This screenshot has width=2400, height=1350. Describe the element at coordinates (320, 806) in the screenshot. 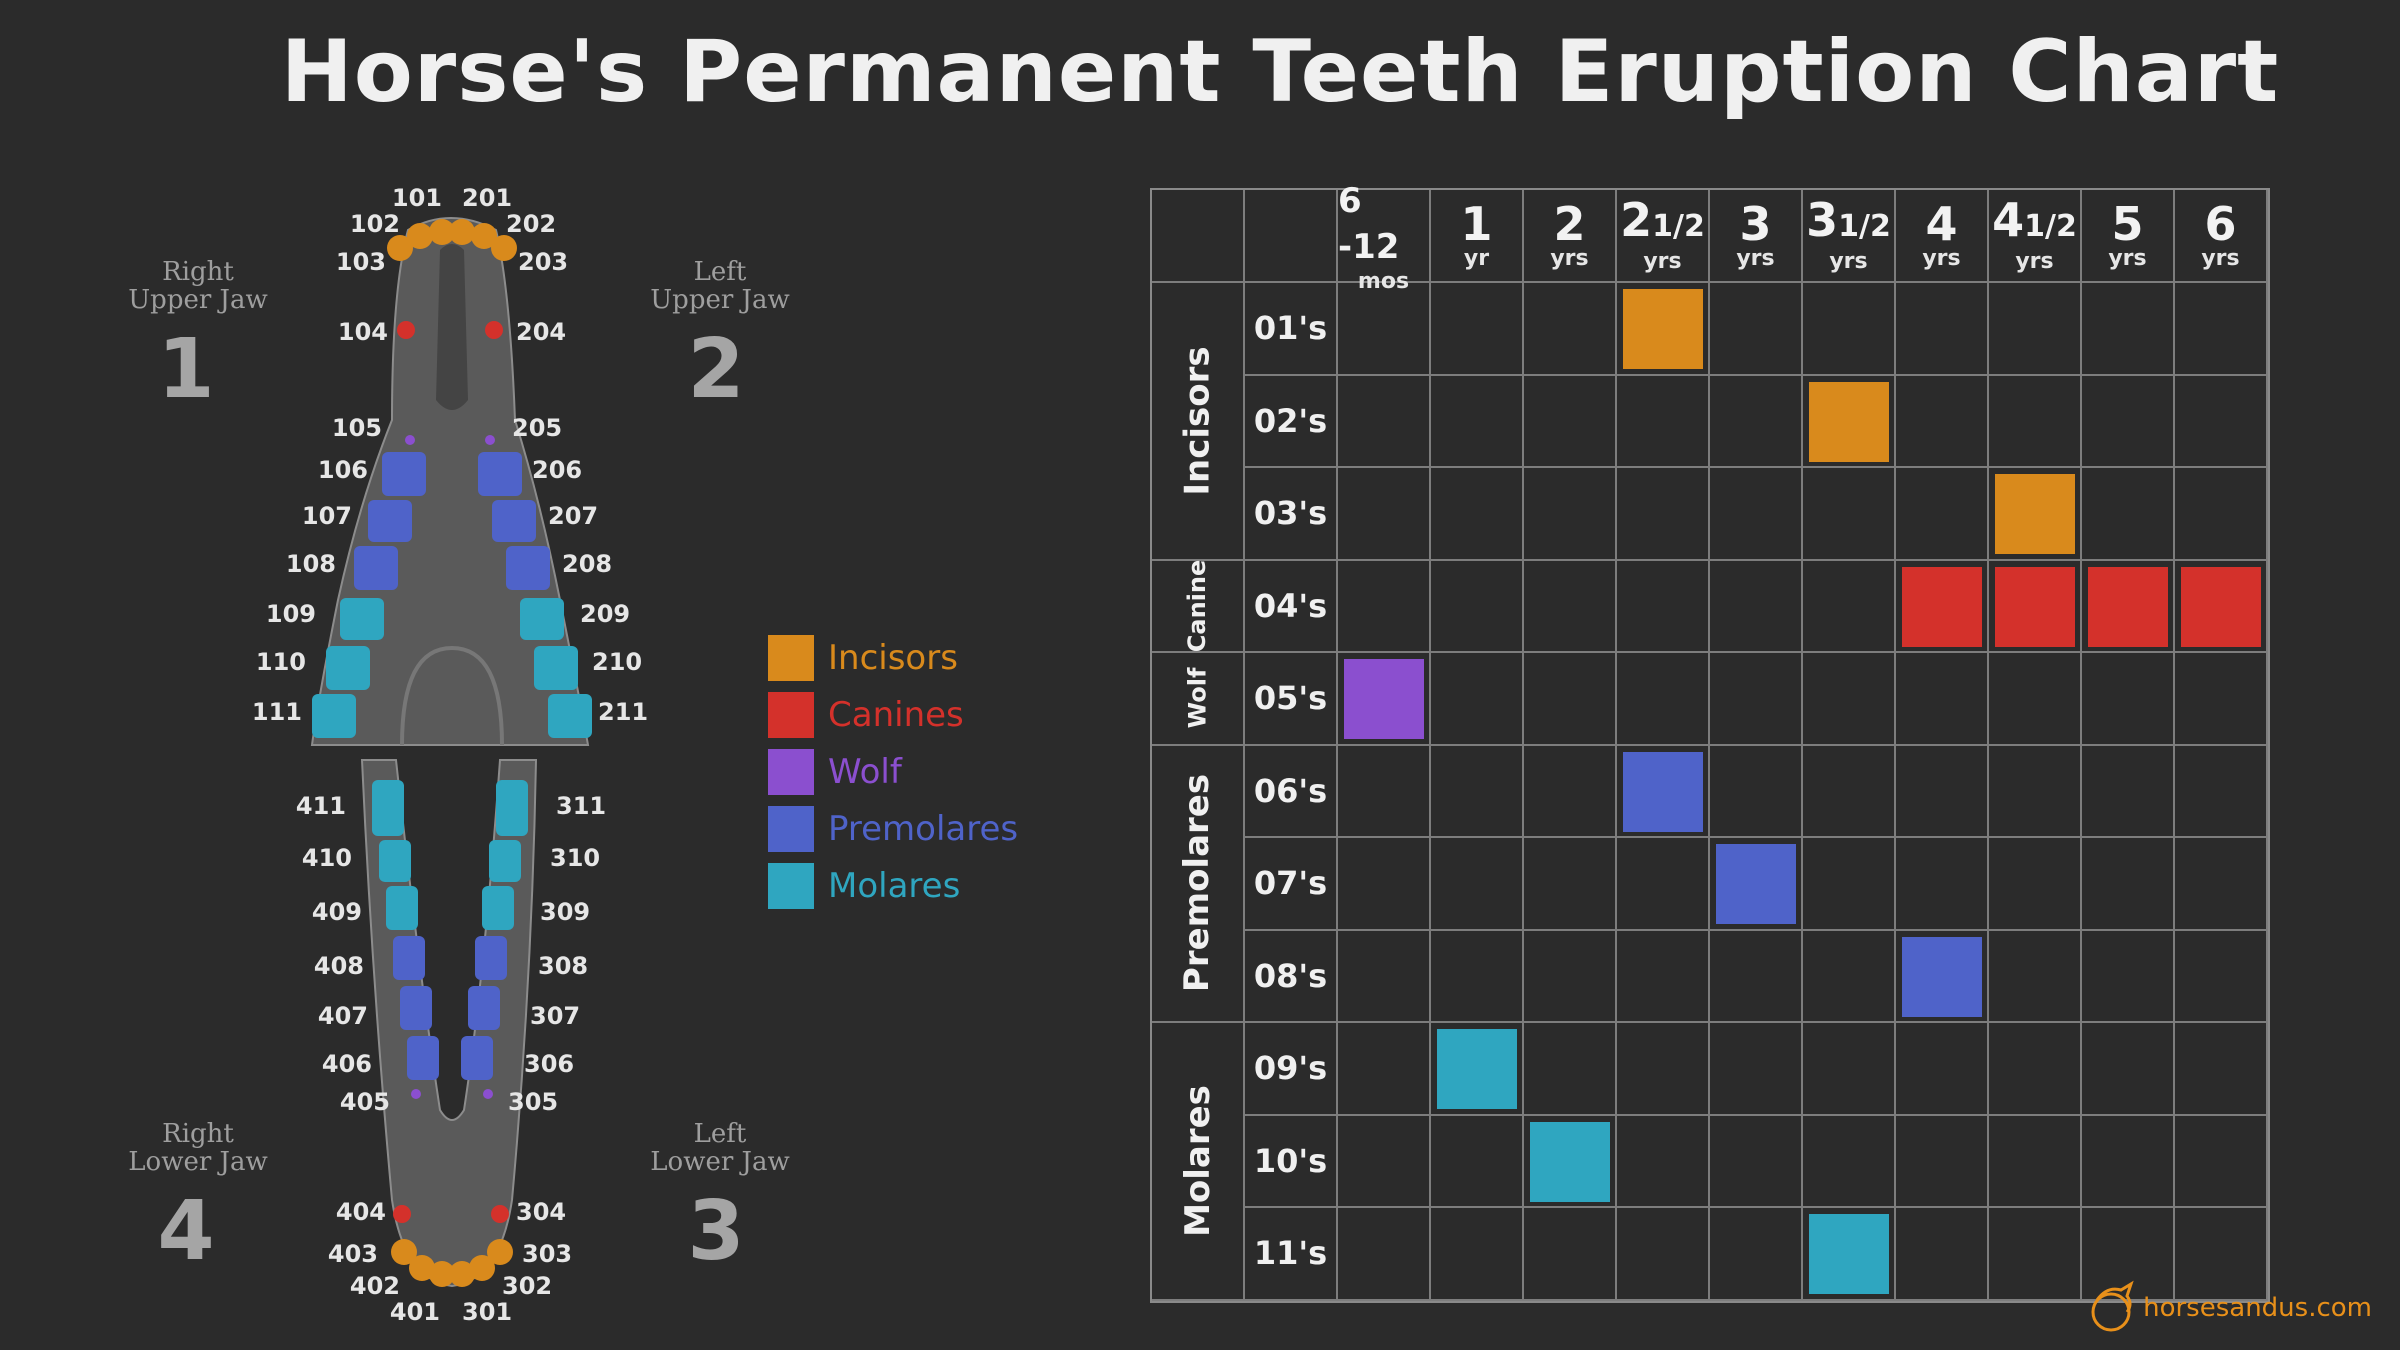

I see `tooth-number-label: 411` at that location.